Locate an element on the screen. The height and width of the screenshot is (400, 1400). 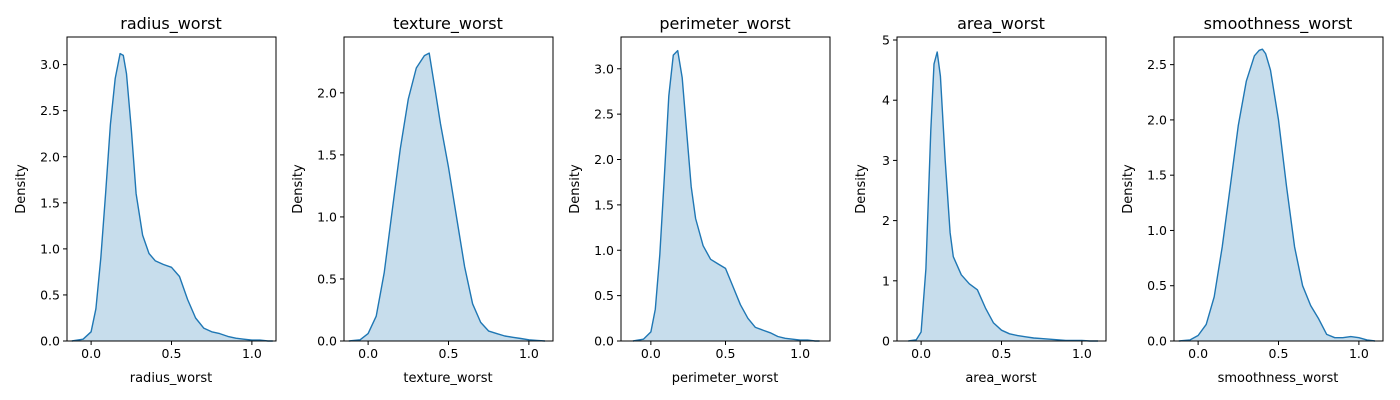
x-axis-label: perimeter_worst is located at coordinates (725, 378).